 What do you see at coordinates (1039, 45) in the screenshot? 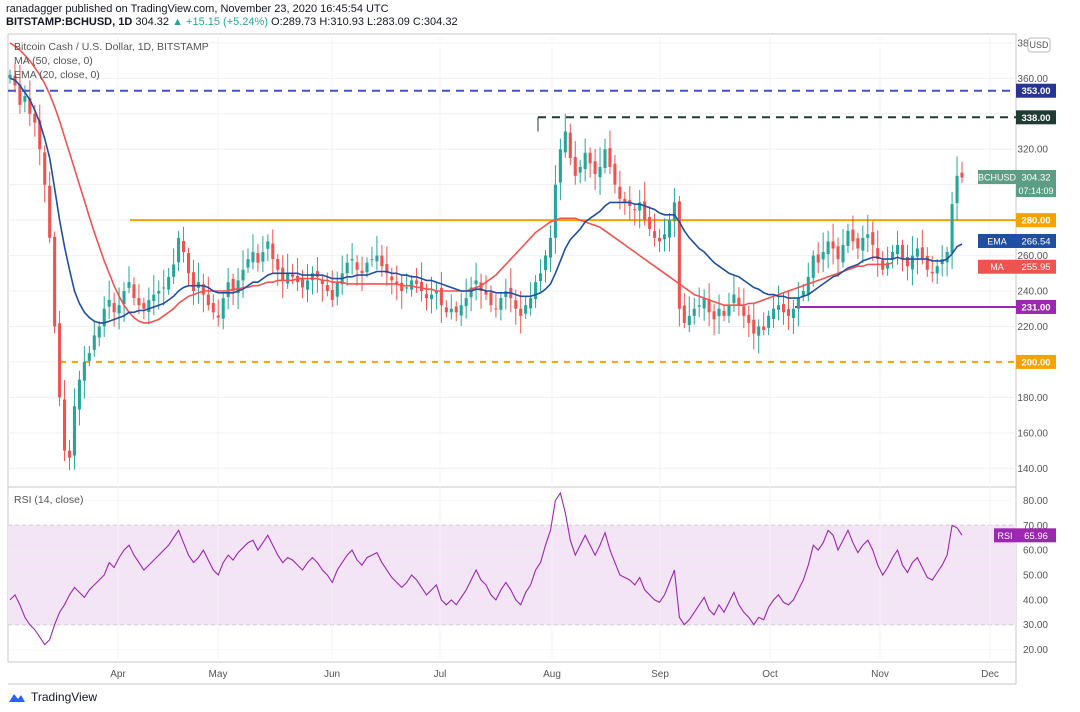
I see `currency-label: USD` at bounding box center [1039, 45].